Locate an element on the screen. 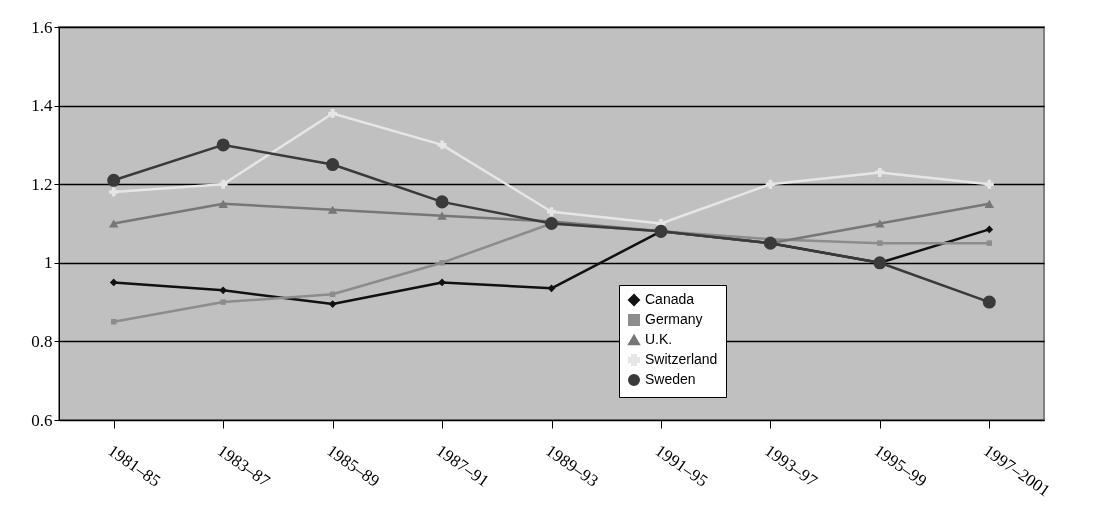 The image size is (1120, 521). legend-label: Sweden is located at coordinates (670, 379).